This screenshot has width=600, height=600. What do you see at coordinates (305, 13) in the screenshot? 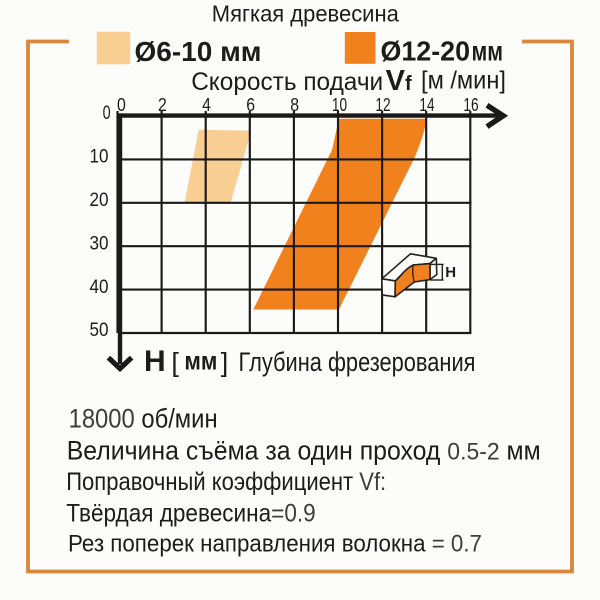
I see `svg-text: Мягкая древесина` at bounding box center [305, 13].